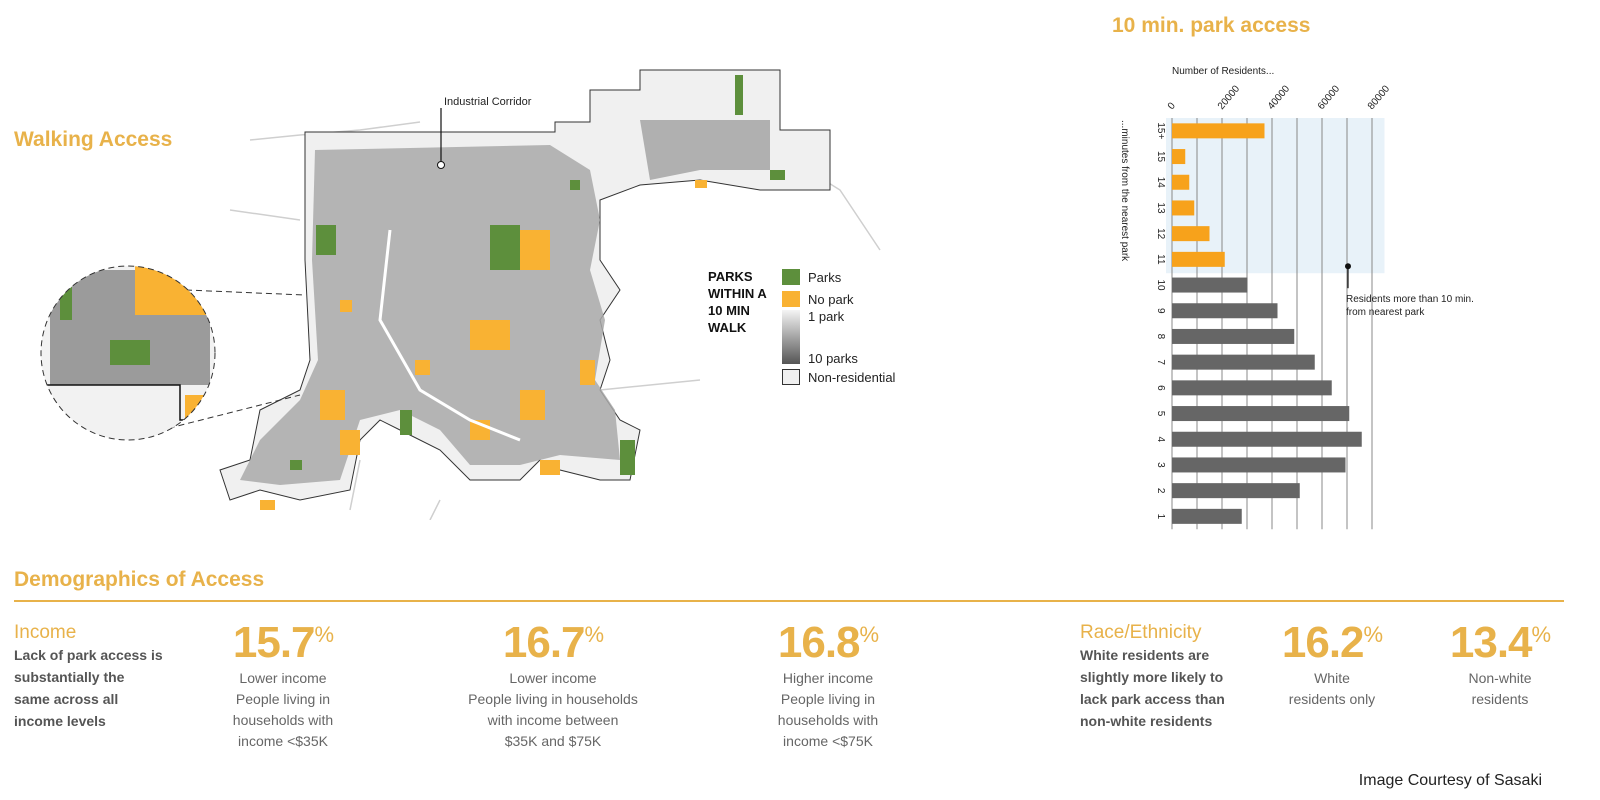  What do you see at coordinates (274, 642) in the screenshot?
I see `stat-number: 15.7` at bounding box center [274, 642].